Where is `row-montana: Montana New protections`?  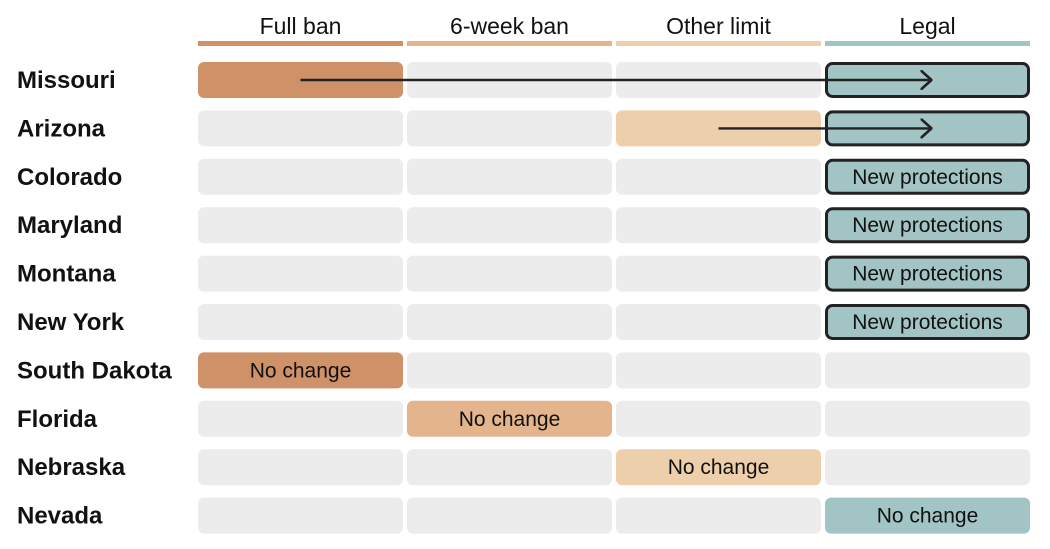 row-montana: Montana New protections is located at coordinates (523, 273).